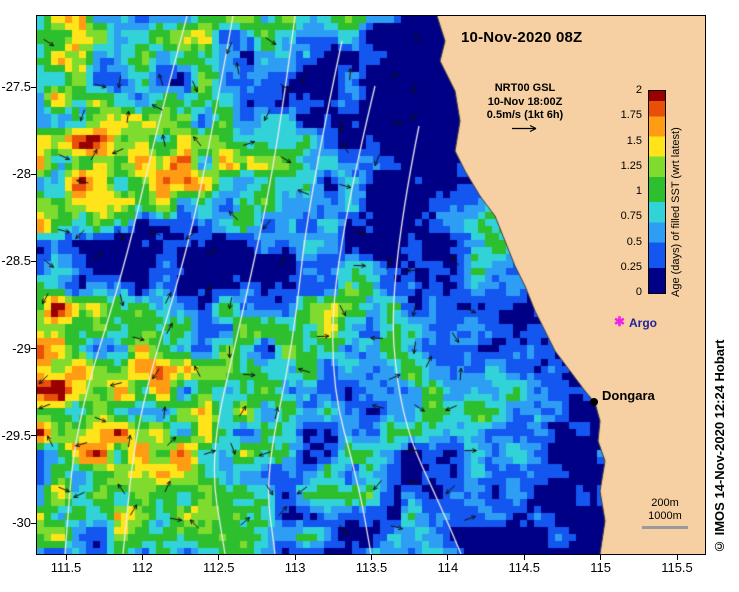  Describe the element at coordinates (371, 567) in the screenshot. I see `x-axis-tick-label: 113.5` at that location.